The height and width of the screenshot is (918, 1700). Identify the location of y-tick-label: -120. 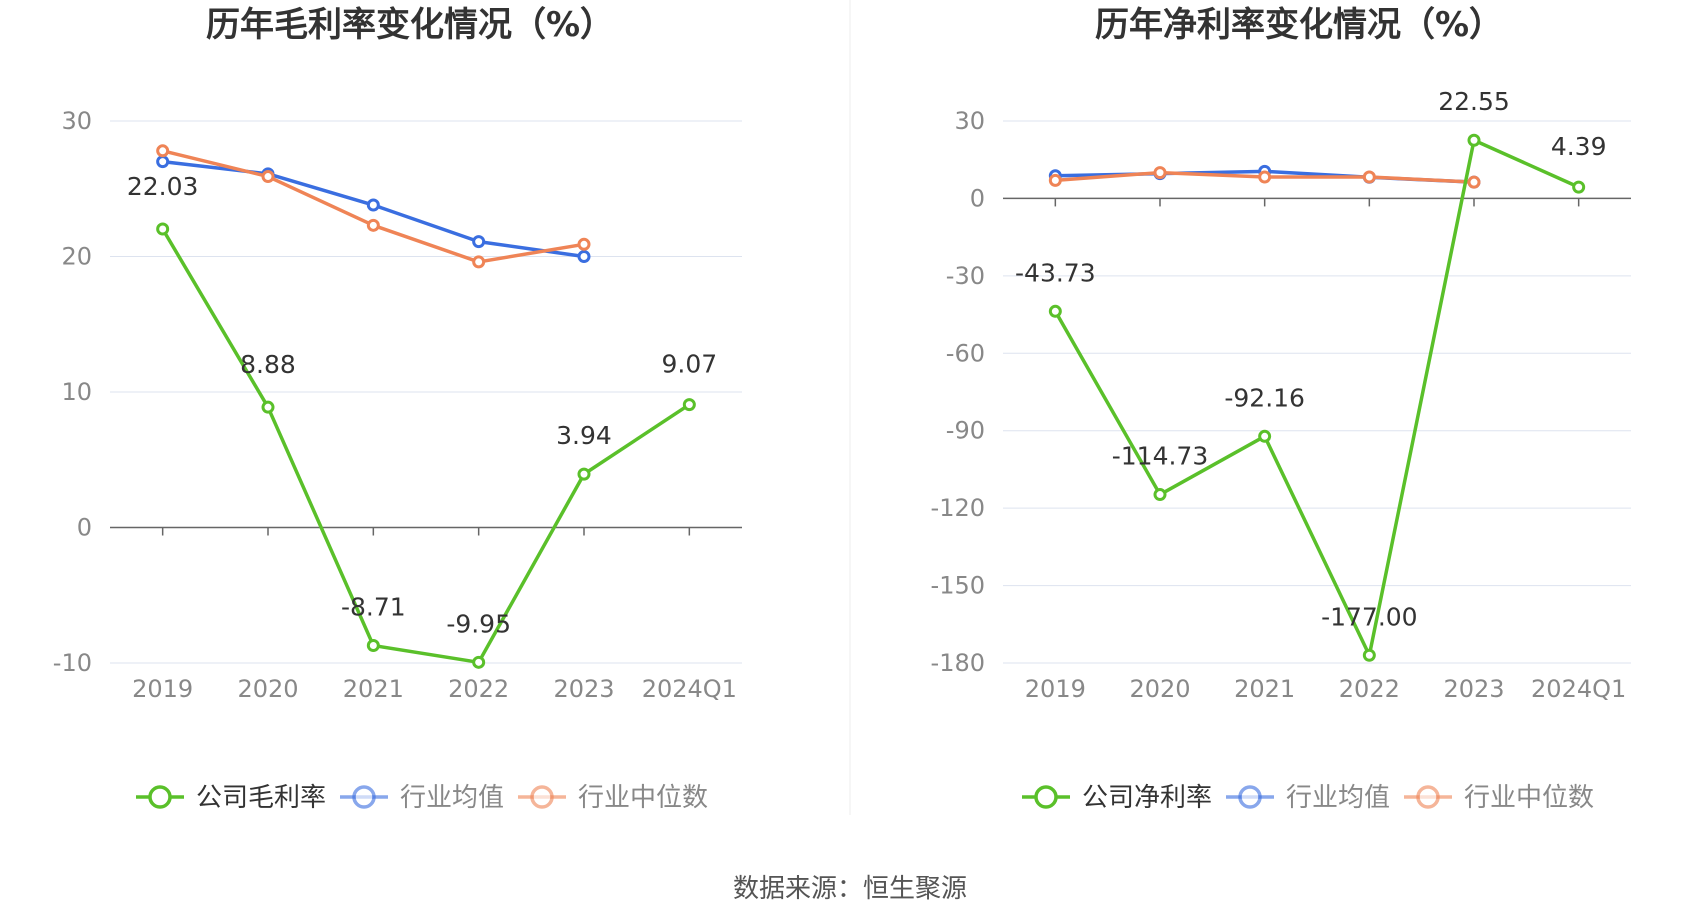
(958, 508).